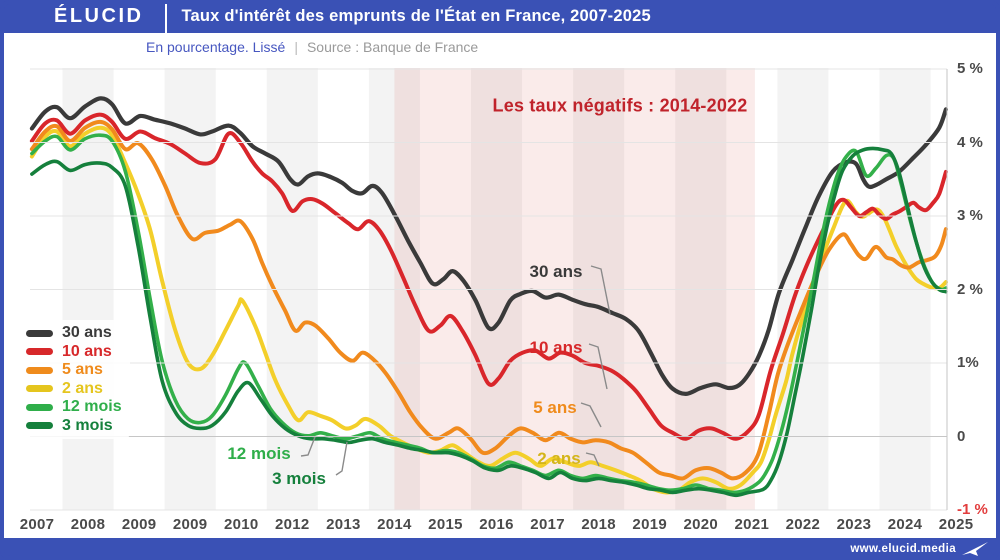 Image resolution: width=1000 pixels, height=560 pixels. What do you see at coordinates (961, 436) in the screenshot?
I see `y-tick-label-0: 0` at bounding box center [961, 436].